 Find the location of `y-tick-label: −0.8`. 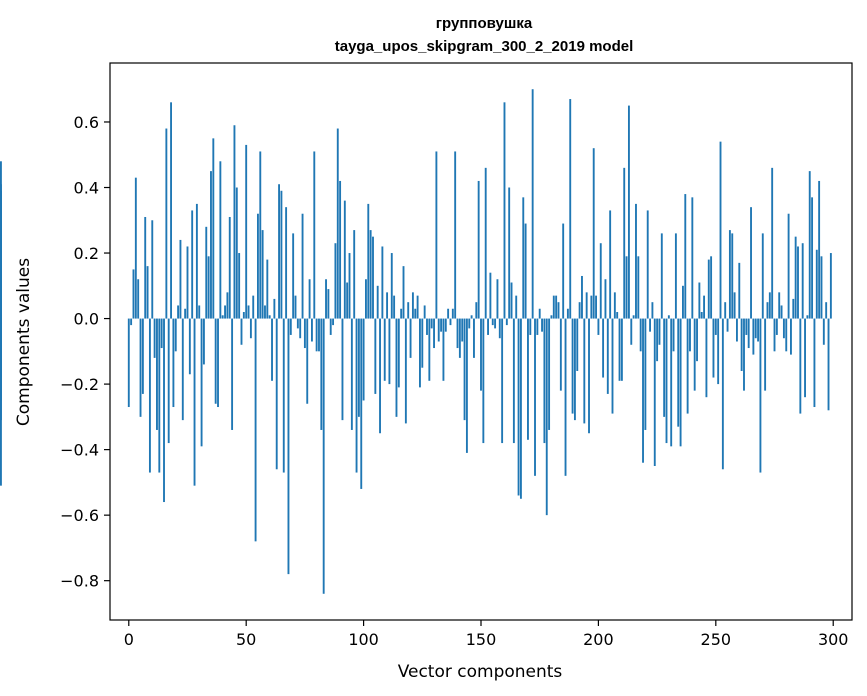

y-tick-label: −0.8 is located at coordinates (79, 581).